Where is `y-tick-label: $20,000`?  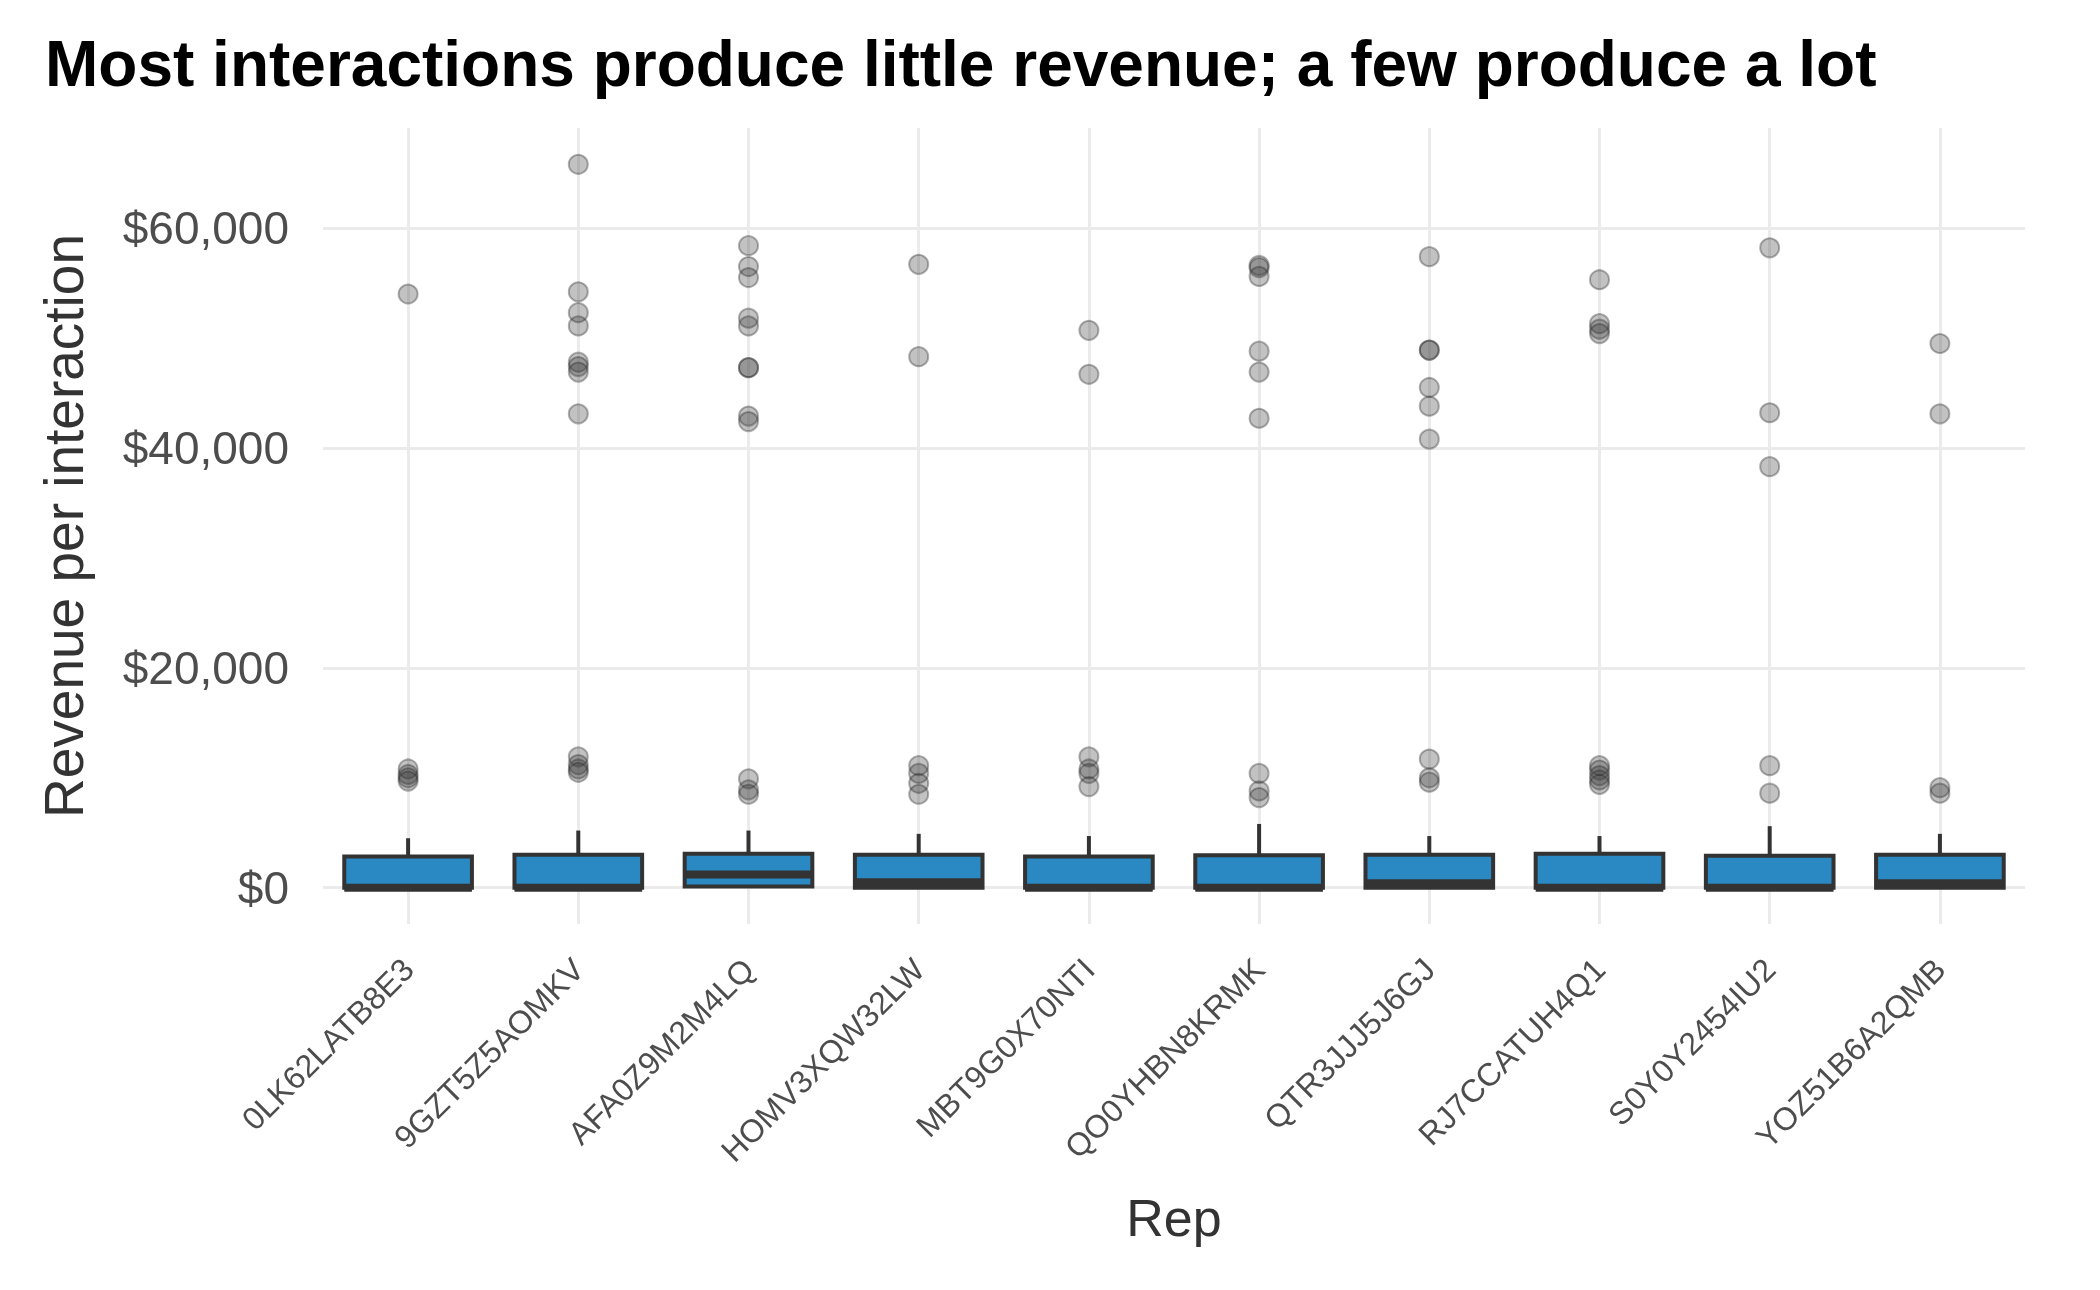
y-tick-label: $20,000 is located at coordinates (205, 667).